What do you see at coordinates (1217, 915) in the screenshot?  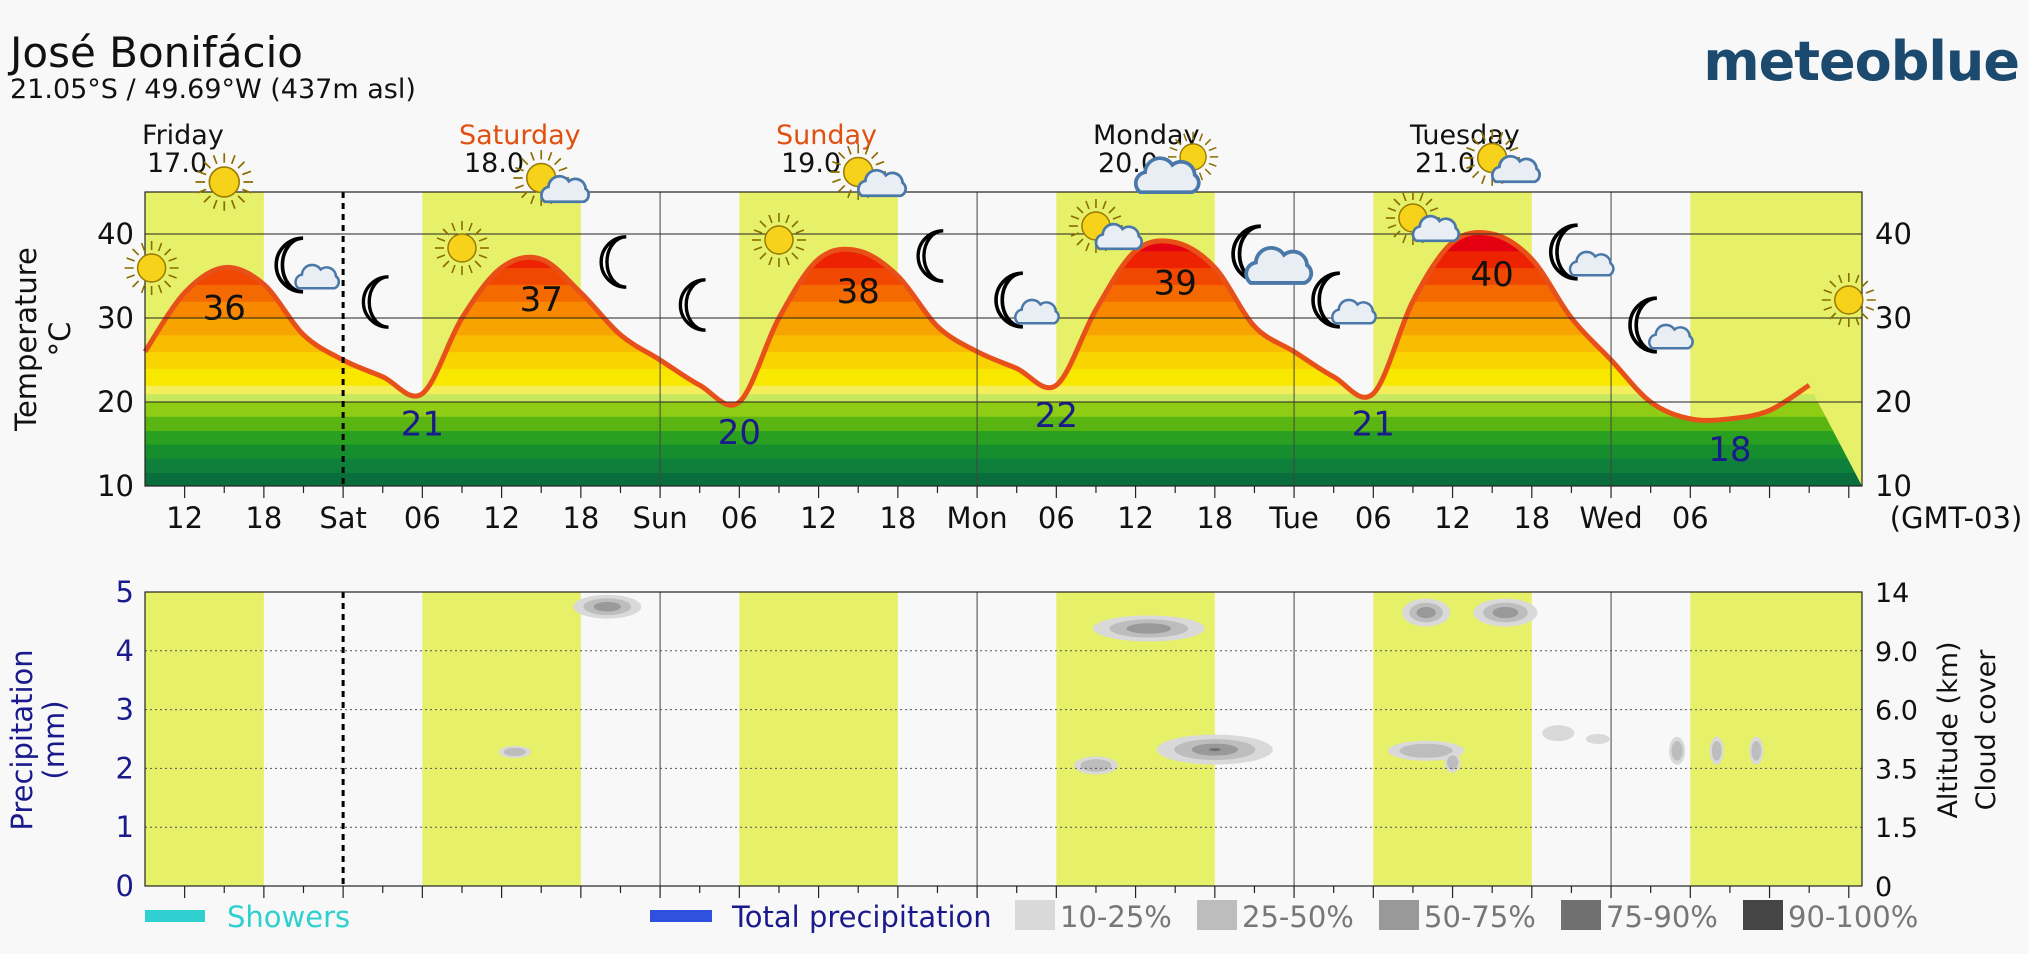 I see `cloud-cover-swatch` at bounding box center [1217, 915].